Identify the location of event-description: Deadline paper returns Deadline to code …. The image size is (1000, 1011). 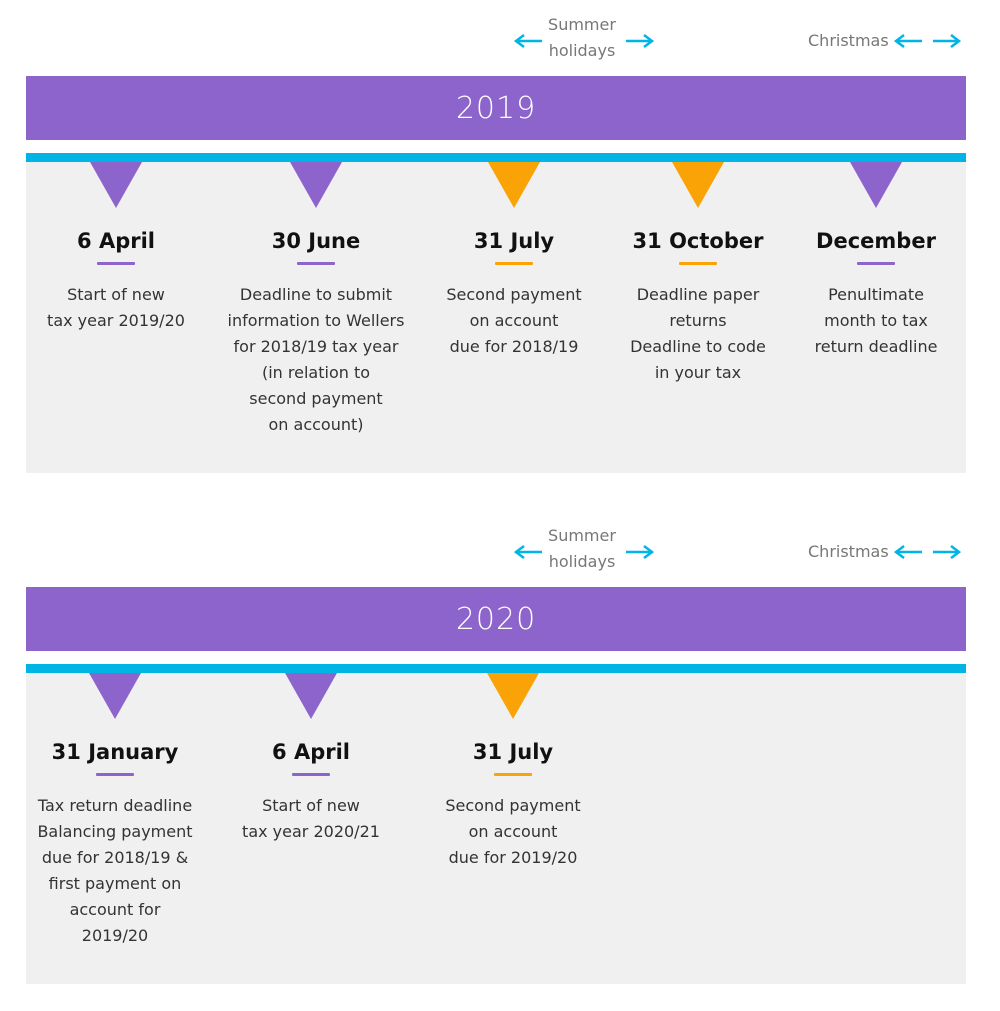
(698, 333).